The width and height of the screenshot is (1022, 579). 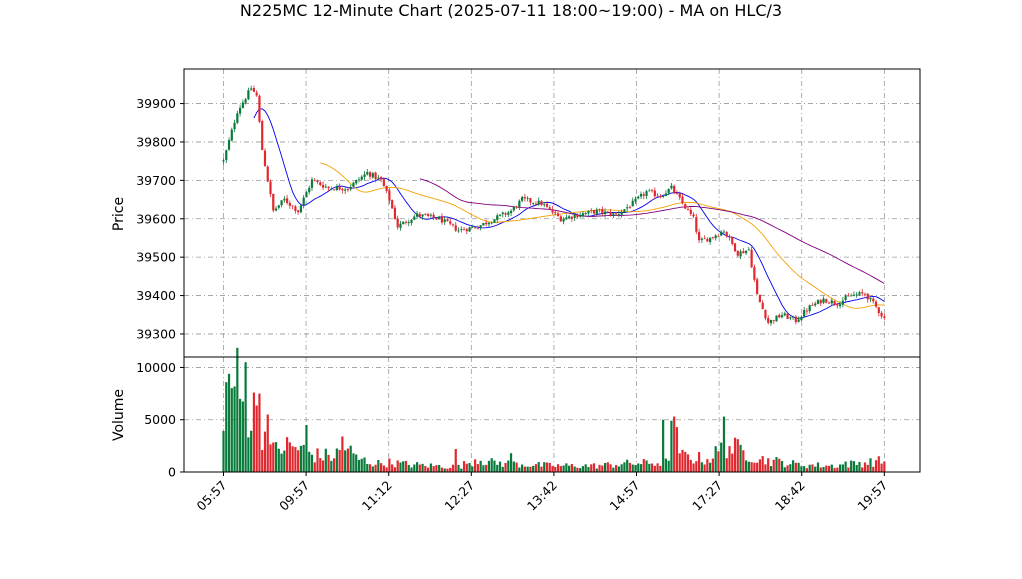 What do you see at coordinates (119, 214) in the screenshot?
I see `price-axis-label: Price` at bounding box center [119, 214].